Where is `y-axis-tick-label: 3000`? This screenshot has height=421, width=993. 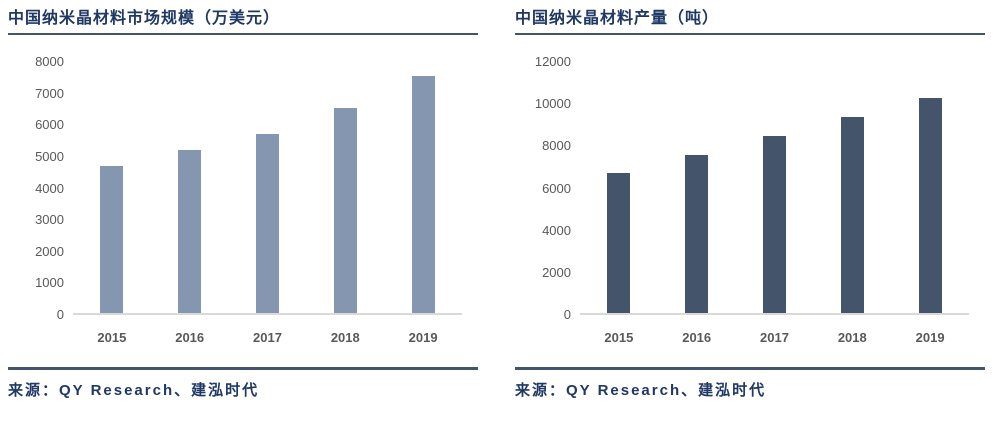 y-axis-tick-label: 3000 is located at coordinates (49, 220).